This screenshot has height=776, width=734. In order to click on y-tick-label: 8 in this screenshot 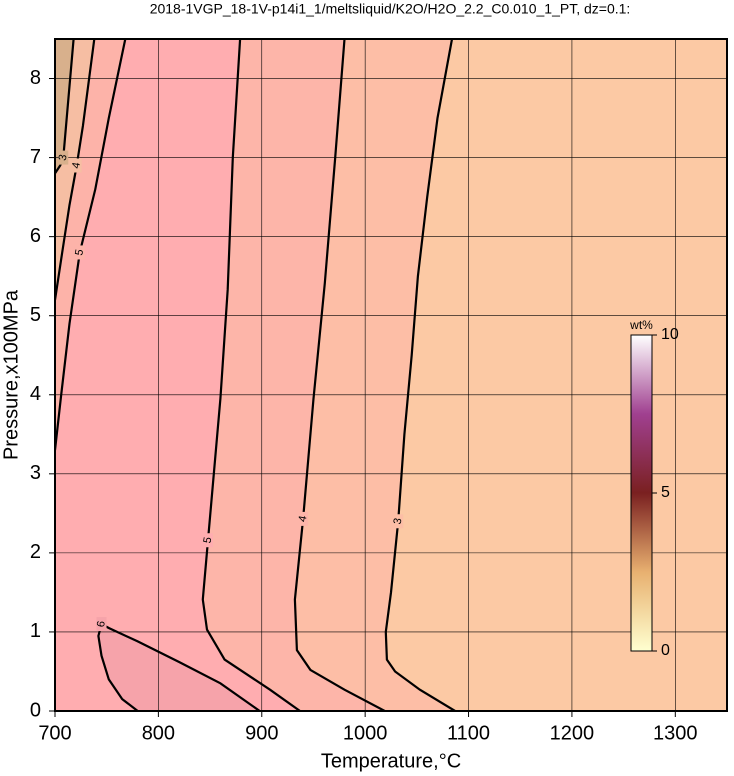, I will do `click(35, 78)`.